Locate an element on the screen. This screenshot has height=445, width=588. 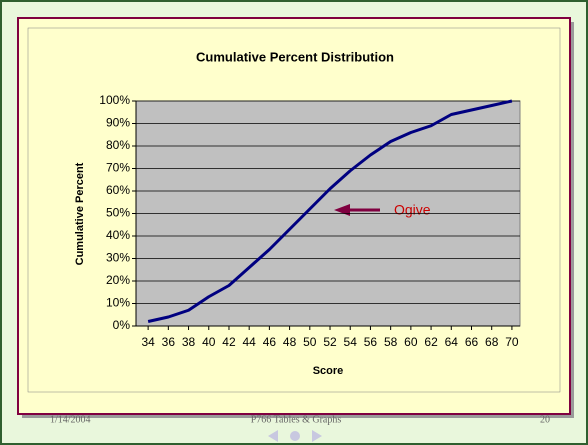
nav-icons is located at coordinates (295, 436).